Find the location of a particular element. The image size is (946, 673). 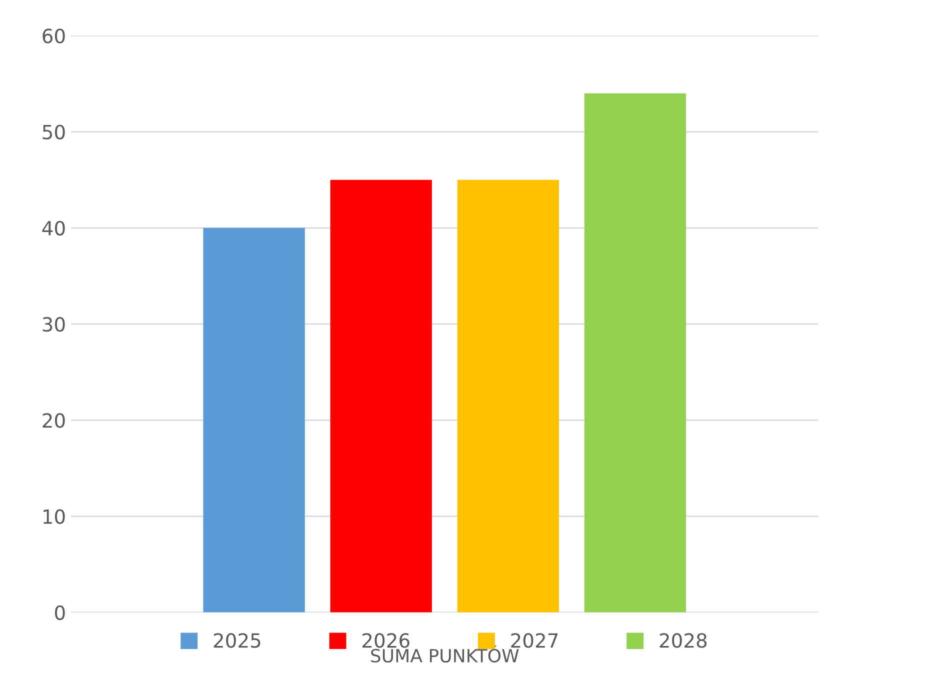

y-tick-label: 20 is located at coordinates (53, 420).